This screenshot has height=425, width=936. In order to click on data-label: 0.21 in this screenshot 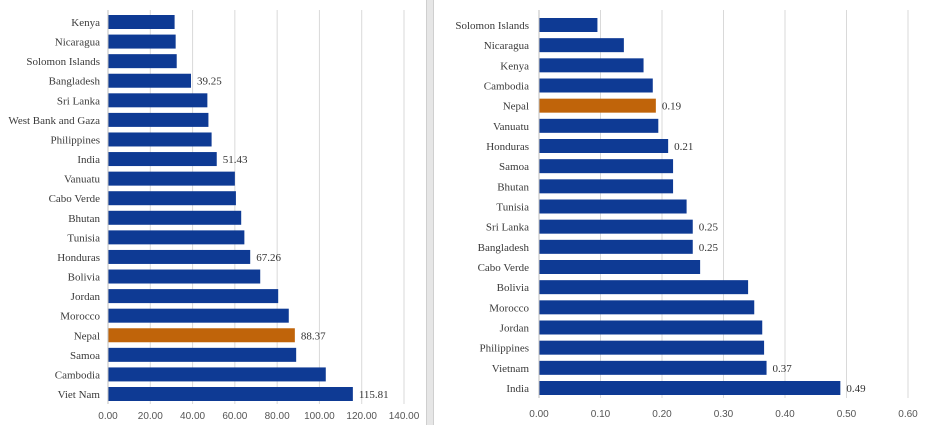, I will do `click(683, 147)`.